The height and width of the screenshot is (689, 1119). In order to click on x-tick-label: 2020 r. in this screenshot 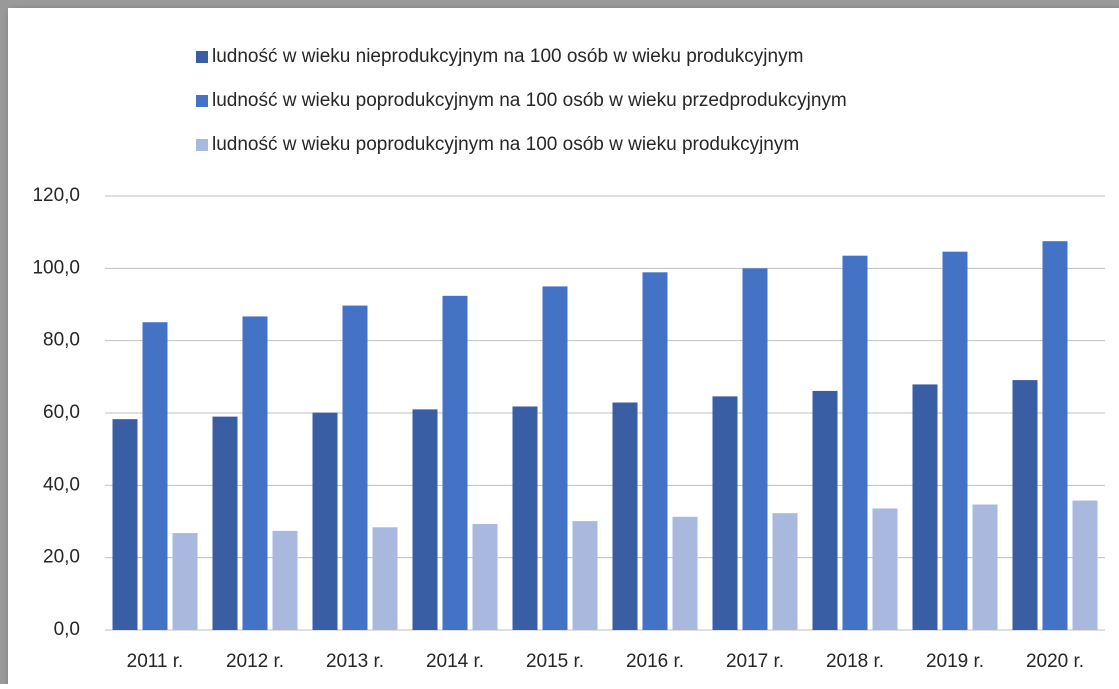, I will do `click(1055, 661)`.